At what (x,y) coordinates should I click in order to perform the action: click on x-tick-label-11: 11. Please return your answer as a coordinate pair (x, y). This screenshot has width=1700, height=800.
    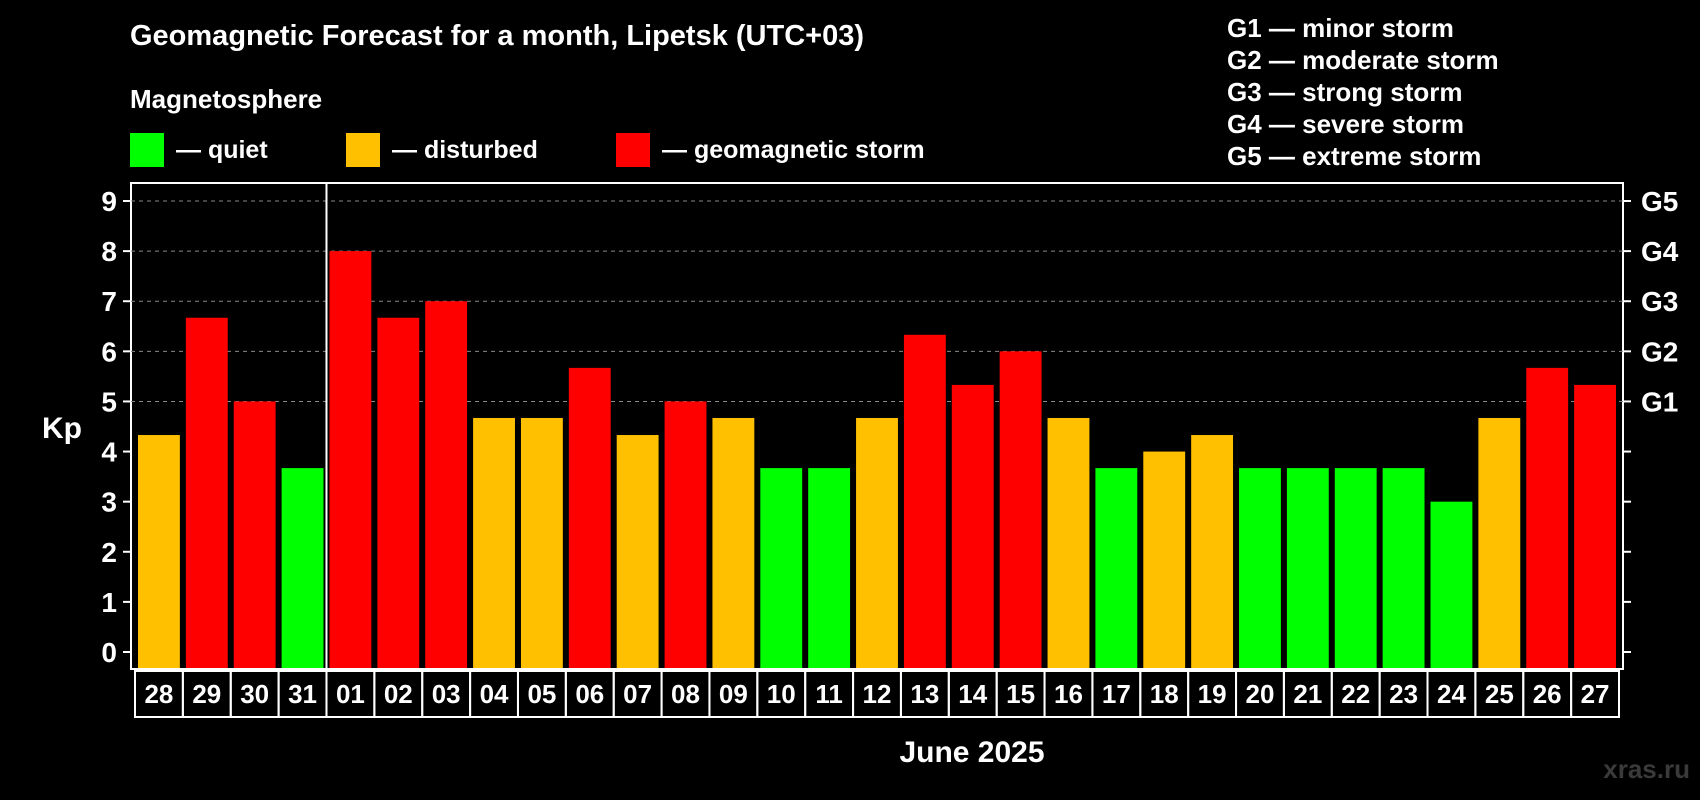
    Looking at the image, I should click on (829, 694).